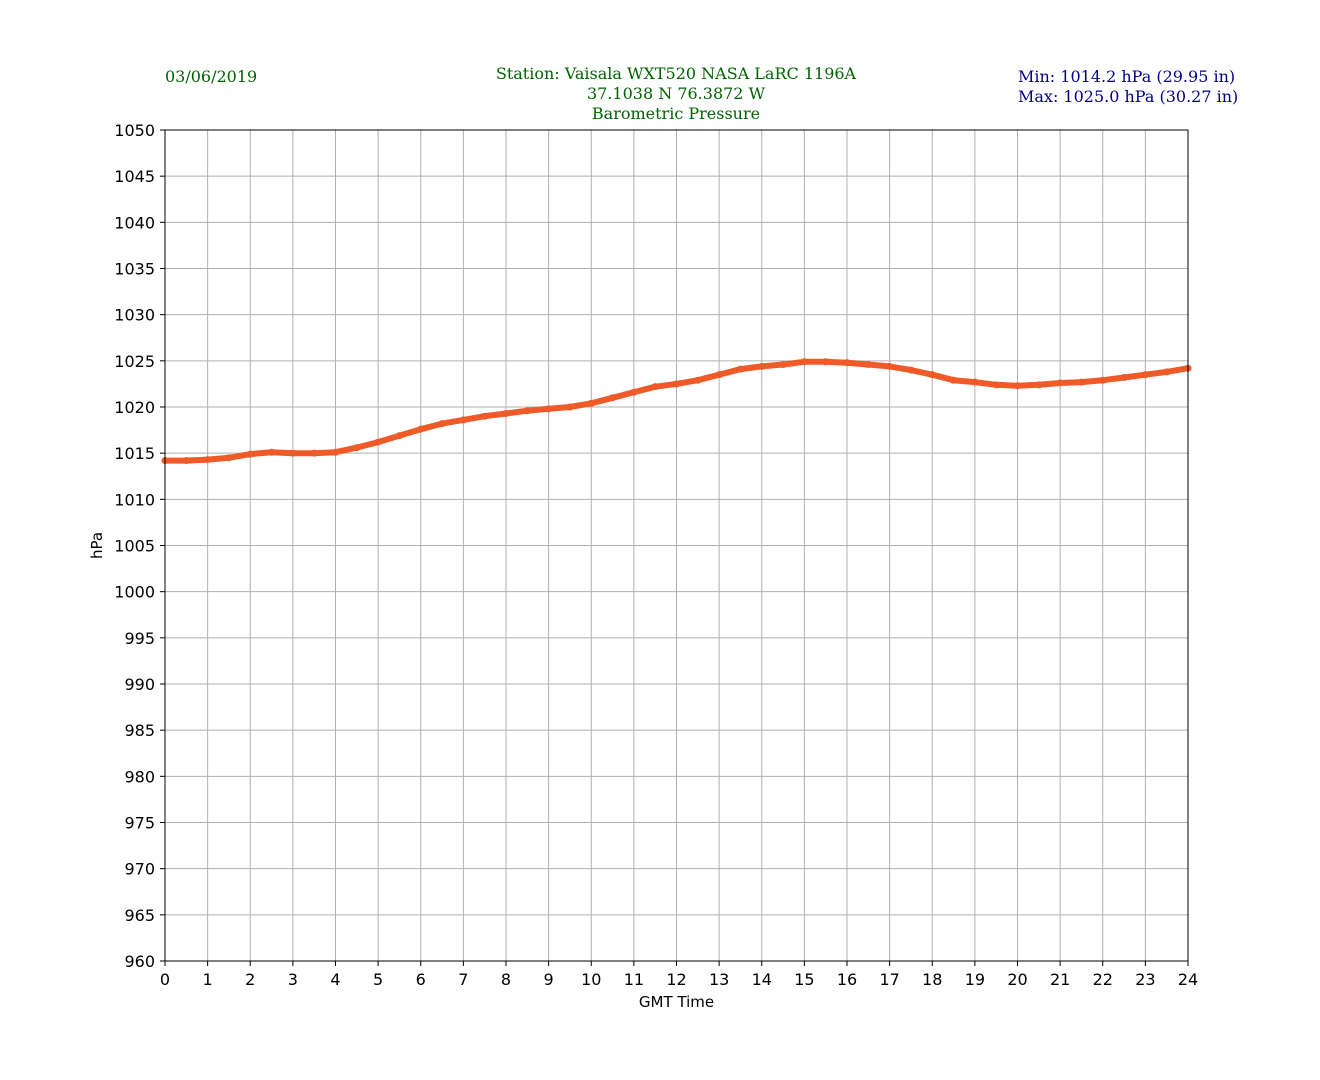  I want to click on y-tick-label: 1030, so click(134, 315).